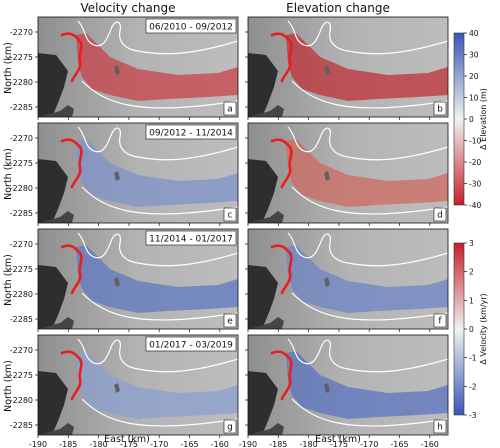 The image size is (500, 448). I want to click on panel-letter: b, so click(440, 110).